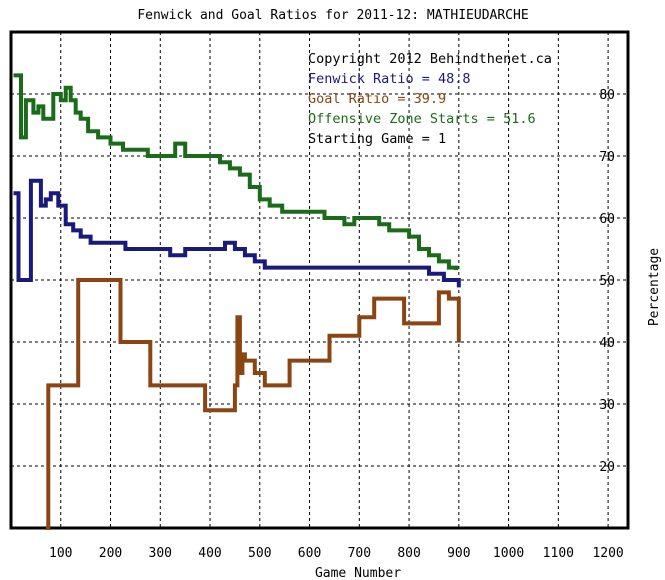 This screenshot has height=580, width=665. Describe the element at coordinates (430, 59) in the screenshot. I see `legend-copyright: Copyright 2012 Behindthenet.ca` at that location.